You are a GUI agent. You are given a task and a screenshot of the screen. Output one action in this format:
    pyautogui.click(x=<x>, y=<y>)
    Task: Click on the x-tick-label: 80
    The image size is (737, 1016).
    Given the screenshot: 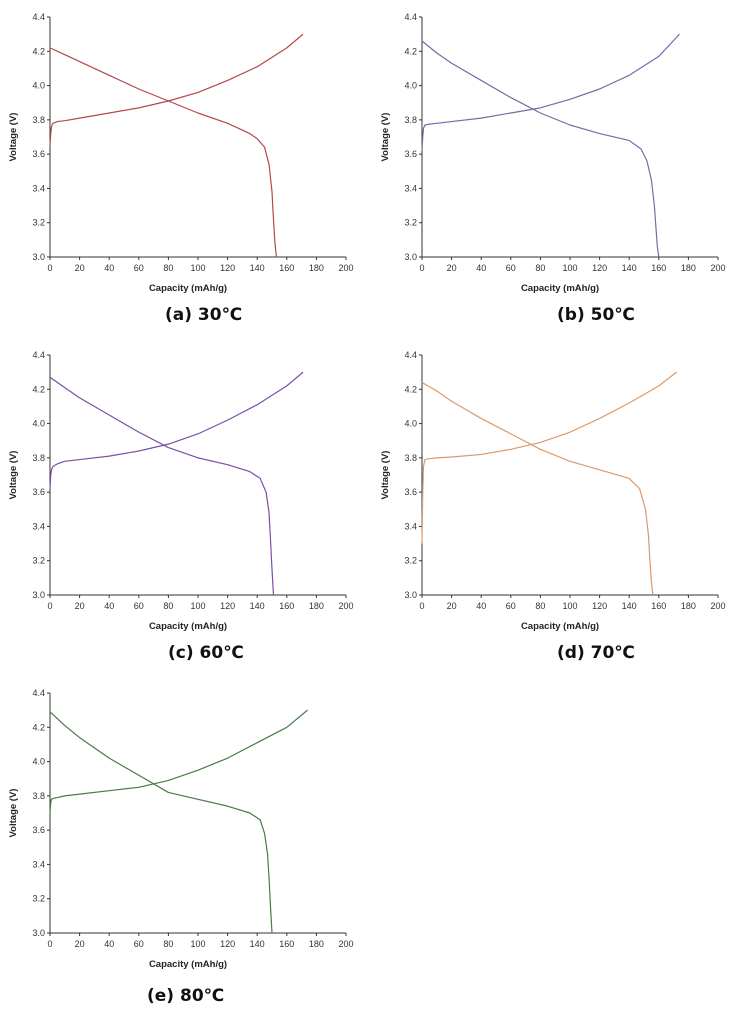 What is the action you would take?
    pyautogui.click(x=540, y=268)
    